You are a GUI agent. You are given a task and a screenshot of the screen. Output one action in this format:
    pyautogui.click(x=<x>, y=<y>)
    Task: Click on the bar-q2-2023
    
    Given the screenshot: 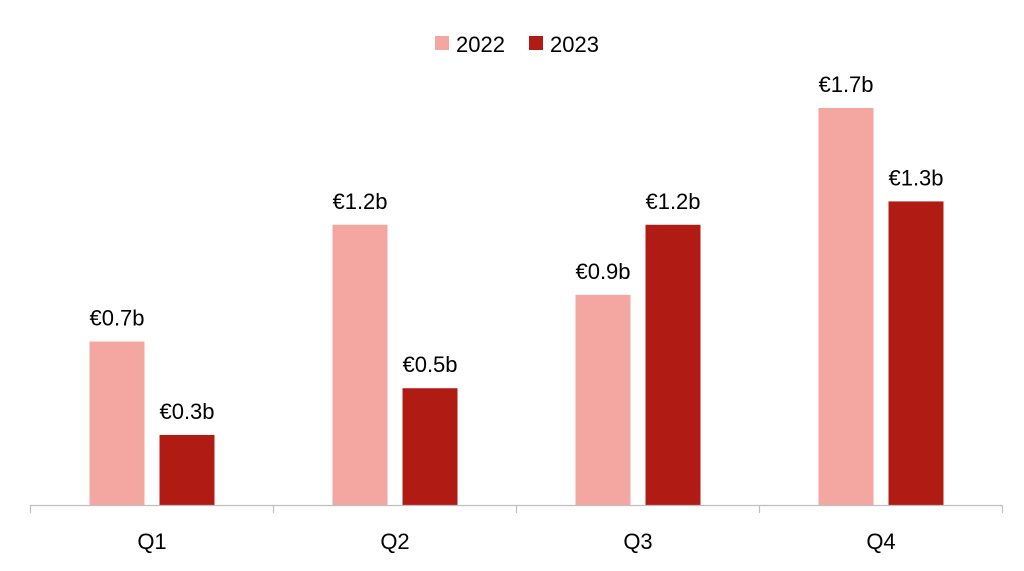 What is the action you would take?
    pyautogui.click(x=430, y=446)
    